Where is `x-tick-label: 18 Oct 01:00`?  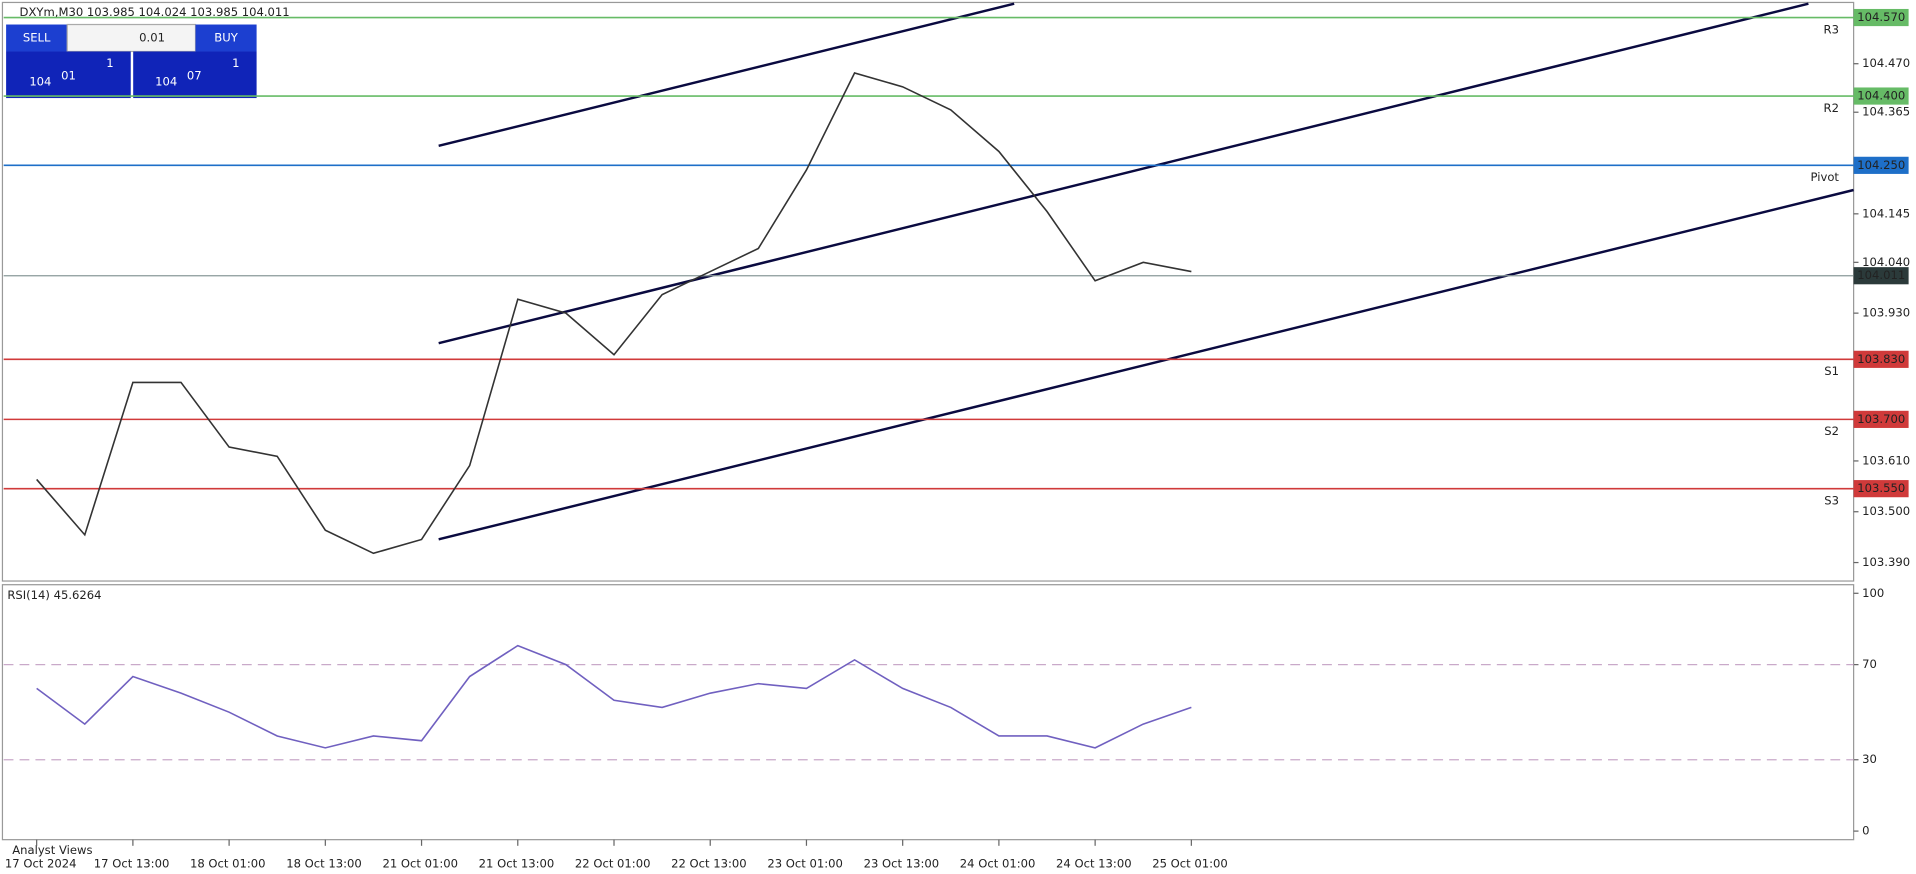 x-tick-label: 18 Oct 01:00 is located at coordinates (228, 864).